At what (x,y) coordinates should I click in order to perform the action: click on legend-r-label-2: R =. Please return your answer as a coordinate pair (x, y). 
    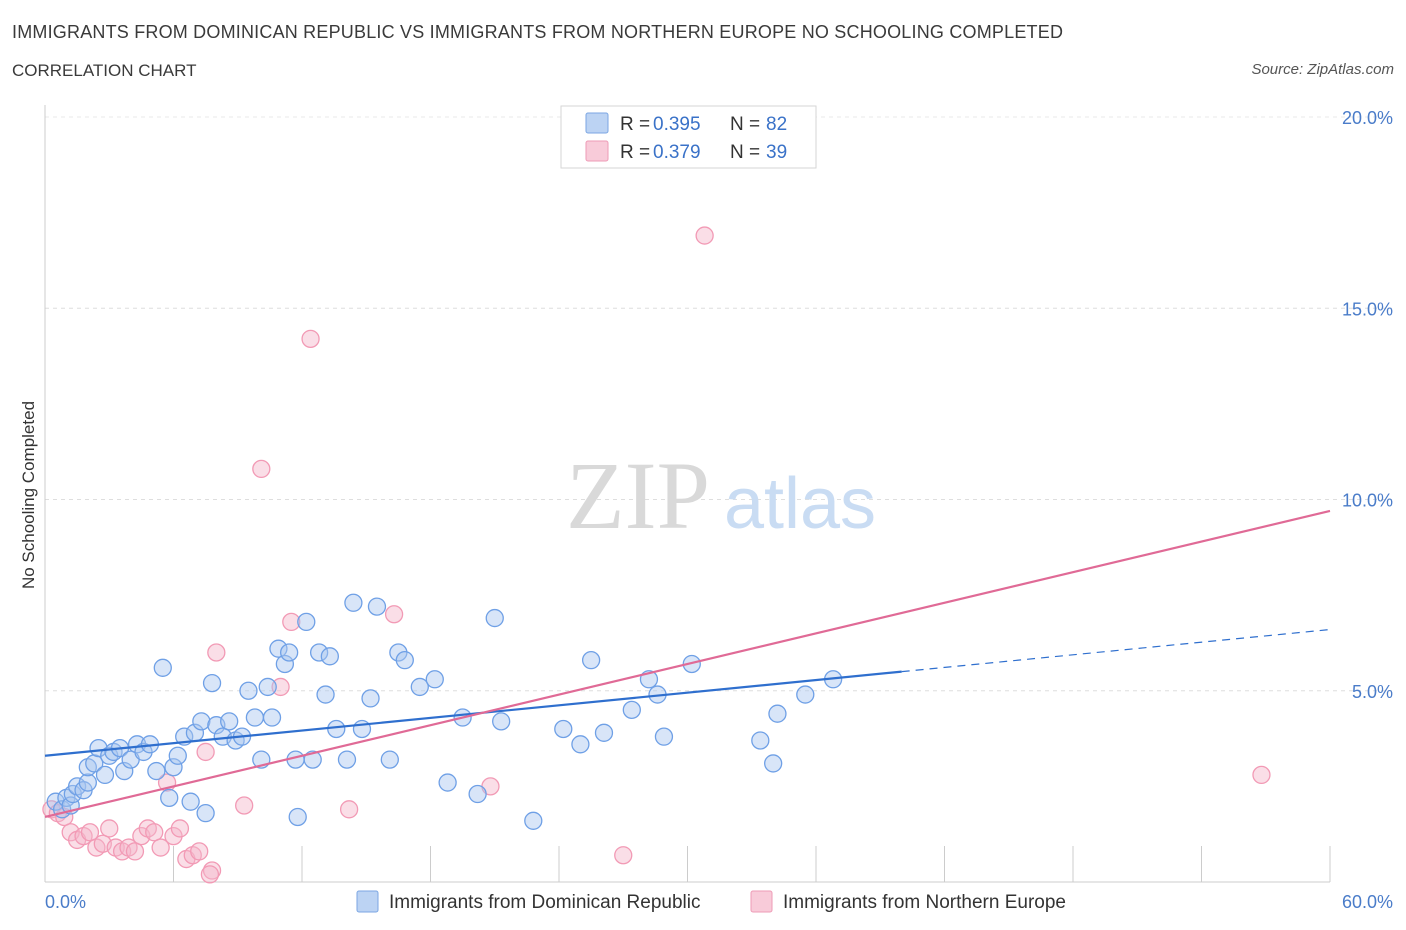
    Looking at the image, I should click on (635, 152).